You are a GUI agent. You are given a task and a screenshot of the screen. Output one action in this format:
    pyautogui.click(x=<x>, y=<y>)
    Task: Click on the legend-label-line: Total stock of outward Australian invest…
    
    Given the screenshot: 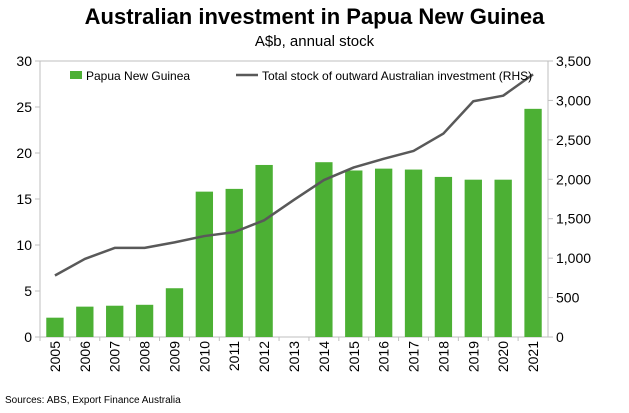 What is the action you would take?
    pyautogui.click(x=397, y=76)
    